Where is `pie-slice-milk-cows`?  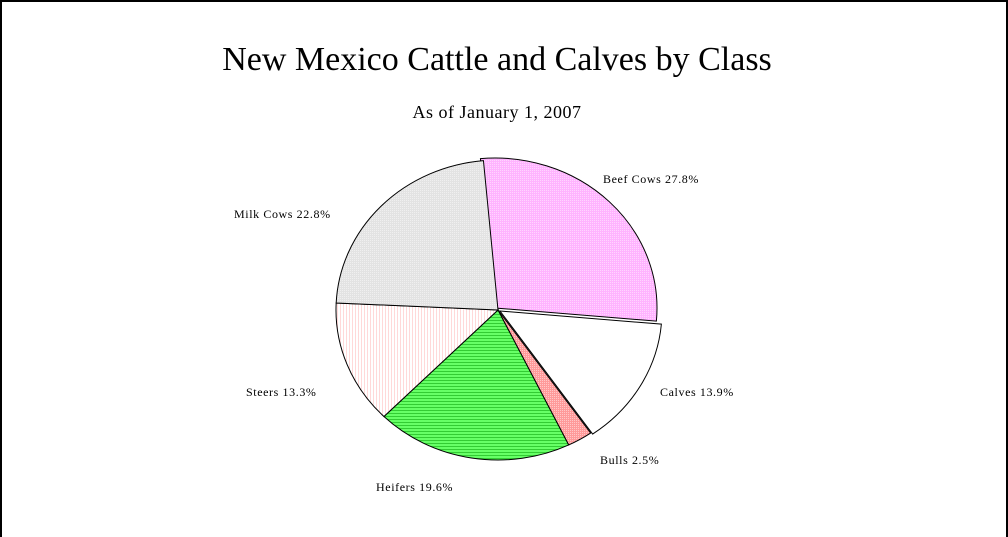 pie-slice-milk-cows is located at coordinates (417, 235).